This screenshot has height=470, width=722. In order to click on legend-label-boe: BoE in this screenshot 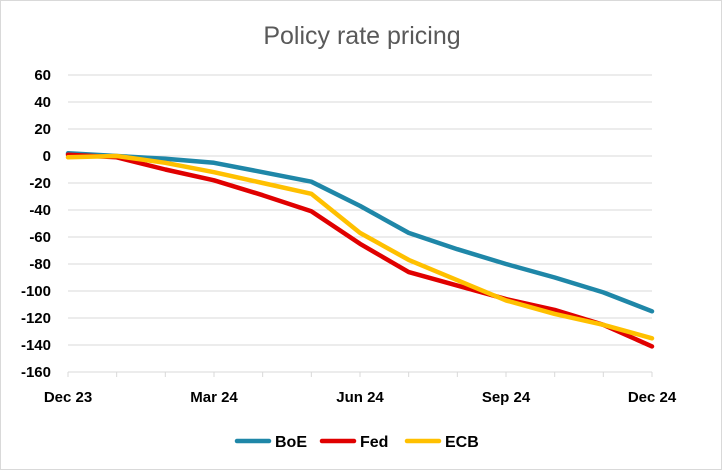, I will do `click(291, 442)`.